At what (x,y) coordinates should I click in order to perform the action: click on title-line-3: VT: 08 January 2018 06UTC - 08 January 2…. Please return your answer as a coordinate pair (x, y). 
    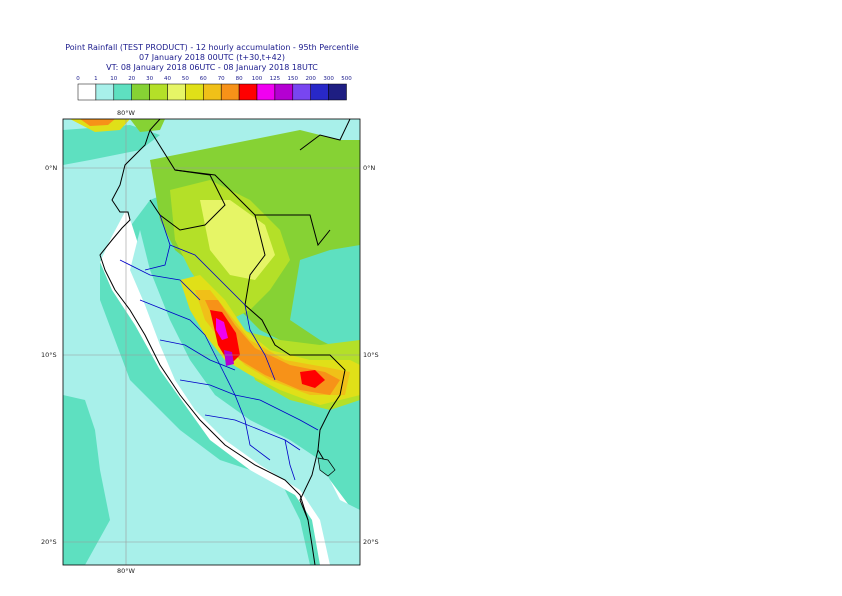
    Looking at the image, I should click on (212, 67).